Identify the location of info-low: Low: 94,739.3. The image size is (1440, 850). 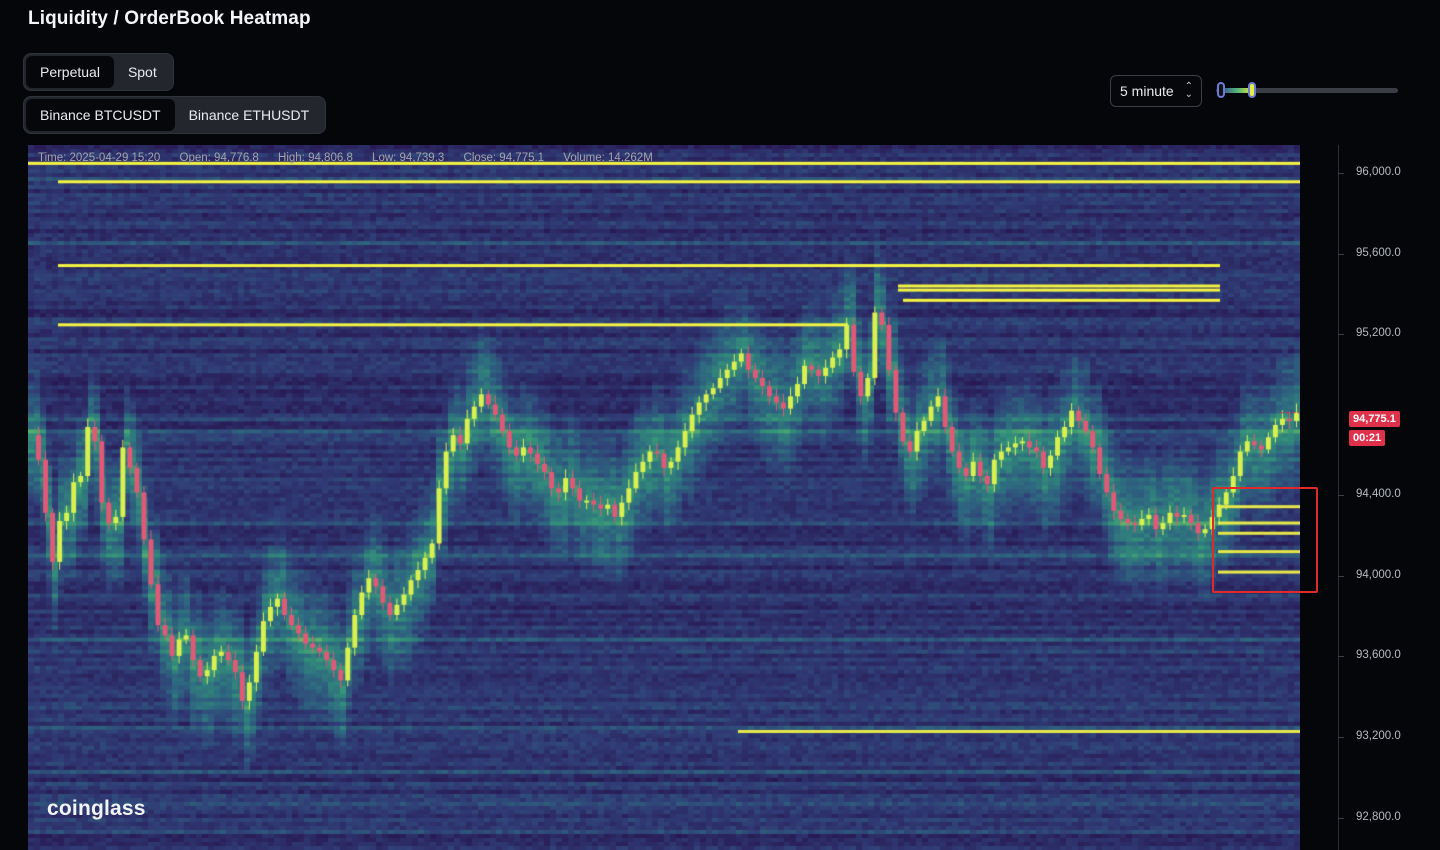
(408, 158).